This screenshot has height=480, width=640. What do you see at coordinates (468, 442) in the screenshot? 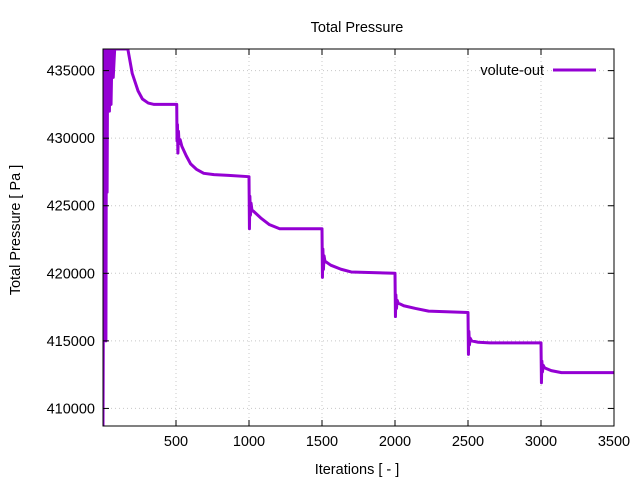
I see `x-tick-label: 2500` at bounding box center [468, 442].